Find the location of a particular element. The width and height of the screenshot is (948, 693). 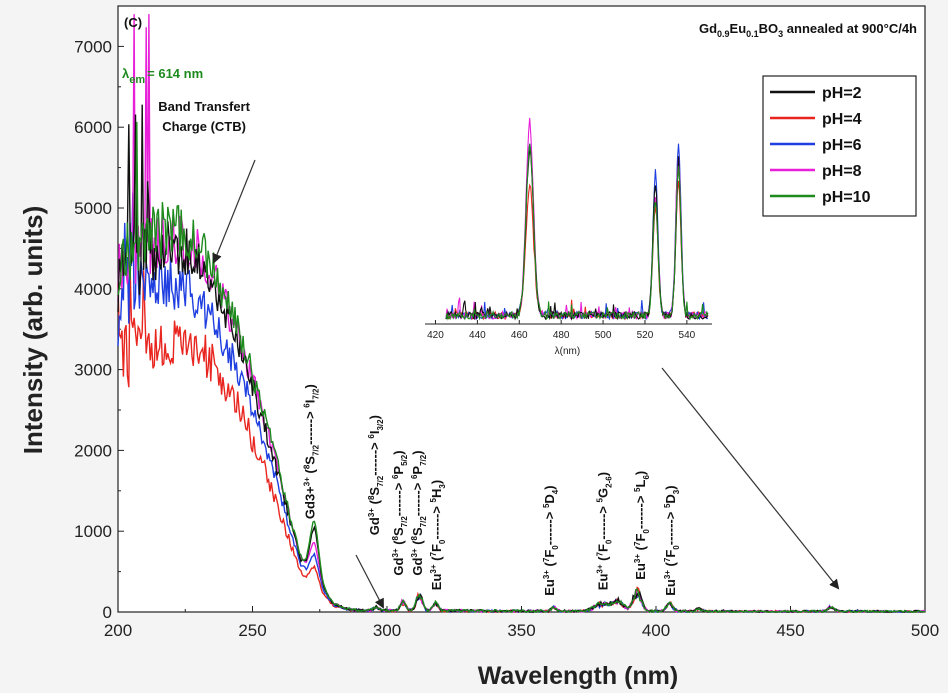

y-tick-label: 0 is located at coordinates (107, 612).